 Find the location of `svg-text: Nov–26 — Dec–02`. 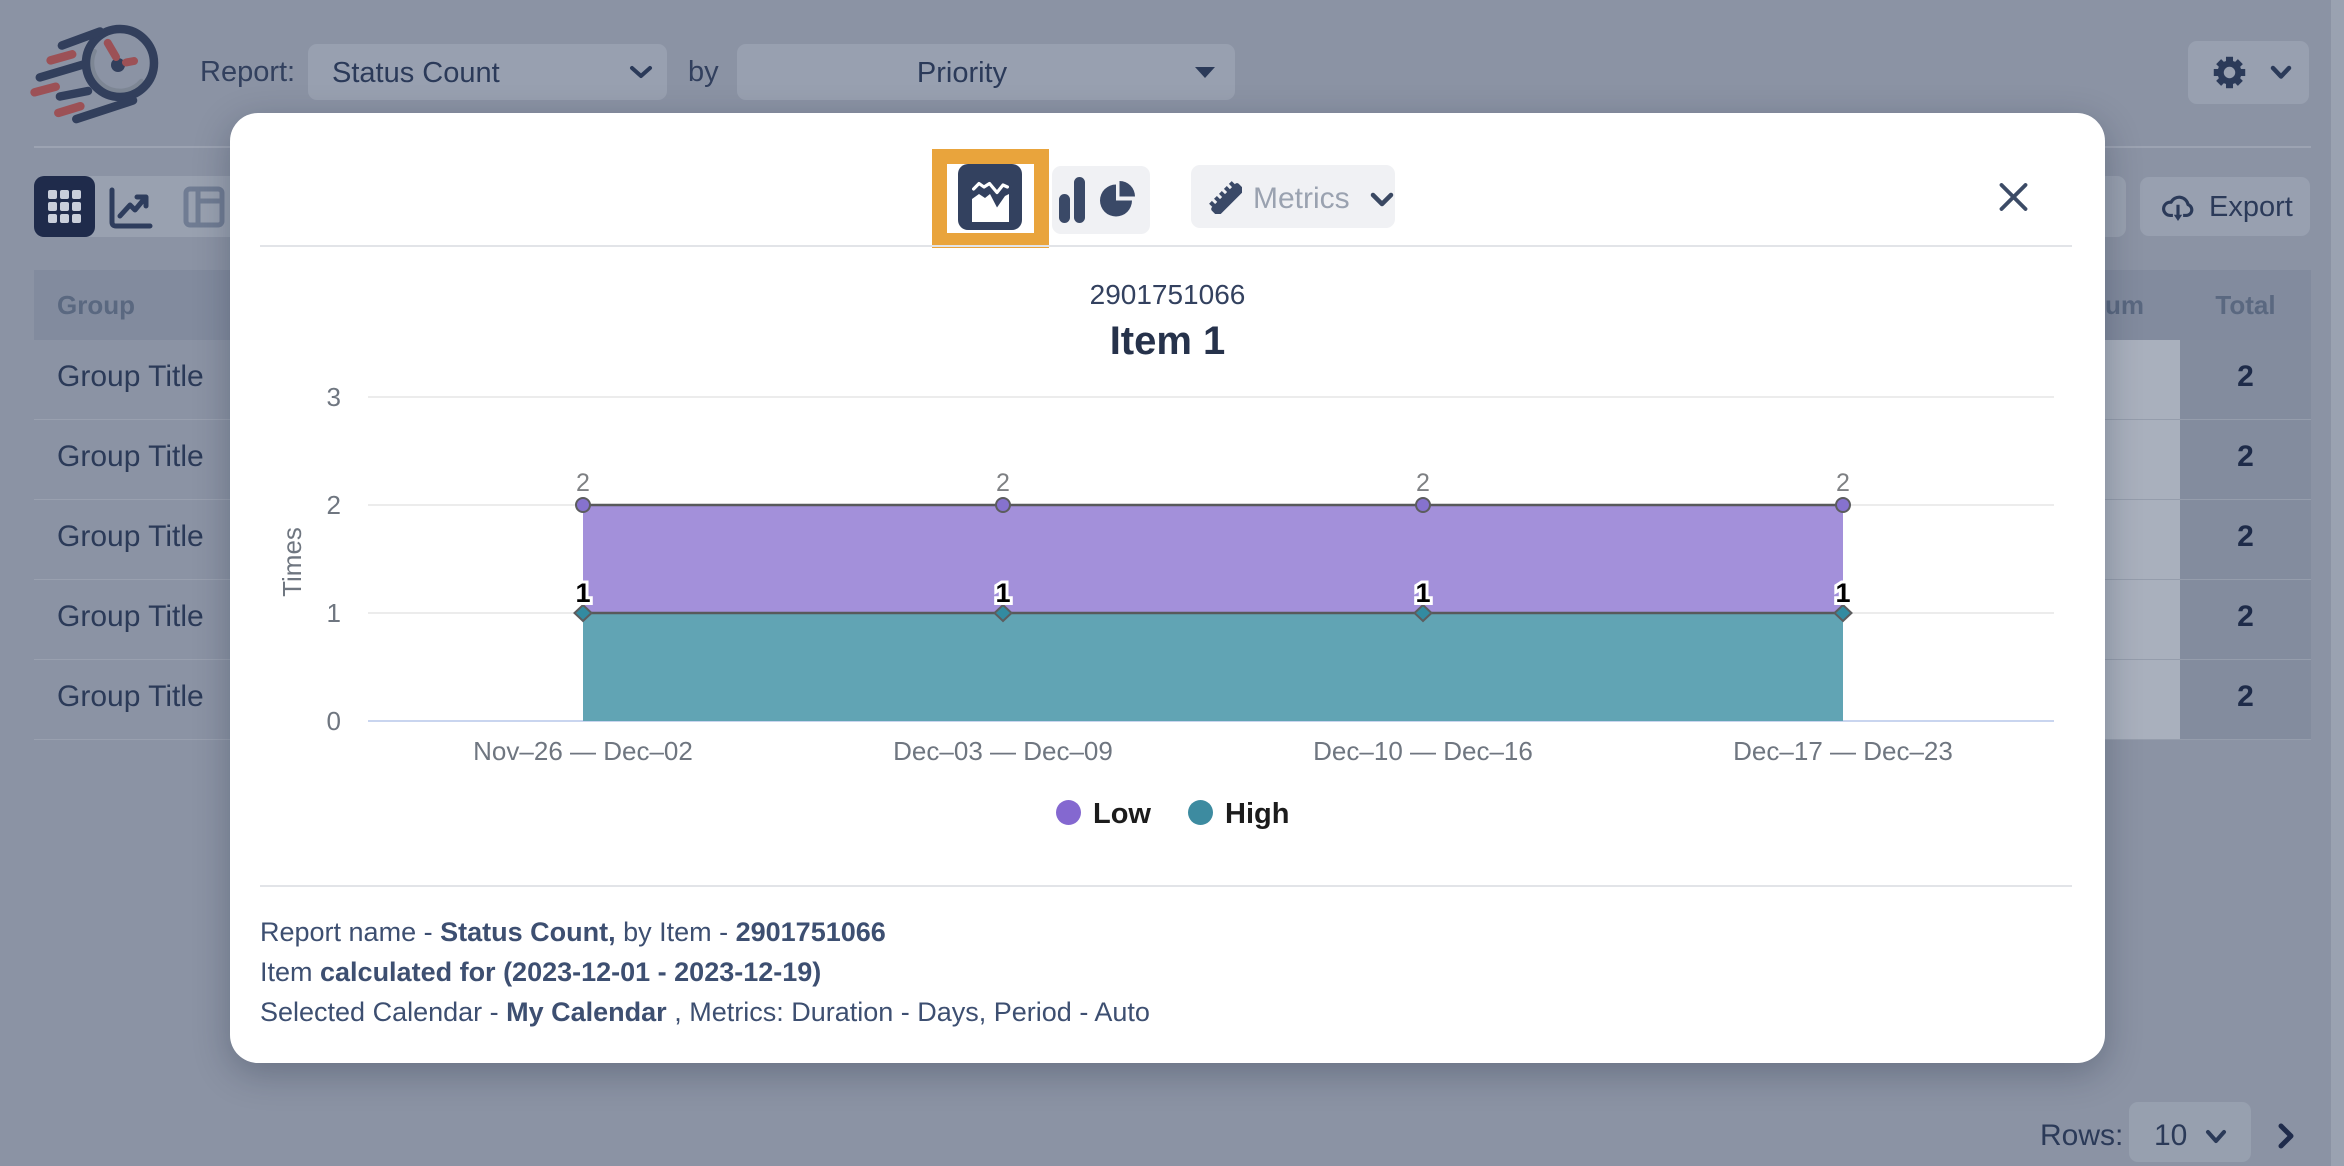

svg-text: Nov–26 — Dec–02 is located at coordinates (583, 751).